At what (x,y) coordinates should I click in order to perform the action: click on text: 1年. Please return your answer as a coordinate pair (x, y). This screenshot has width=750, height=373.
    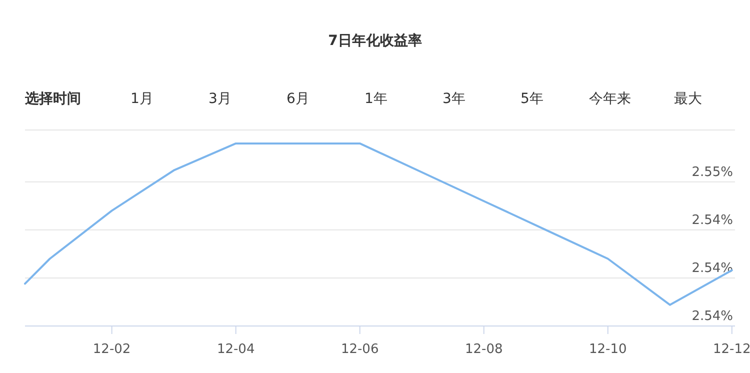
    Looking at the image, I should click on (376, 99).